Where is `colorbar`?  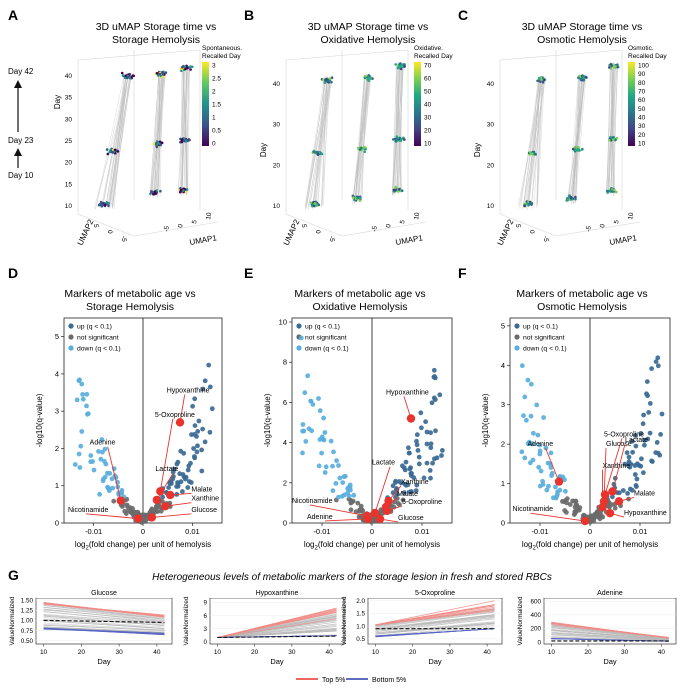 colorbar is located at coordinates (205, 104).